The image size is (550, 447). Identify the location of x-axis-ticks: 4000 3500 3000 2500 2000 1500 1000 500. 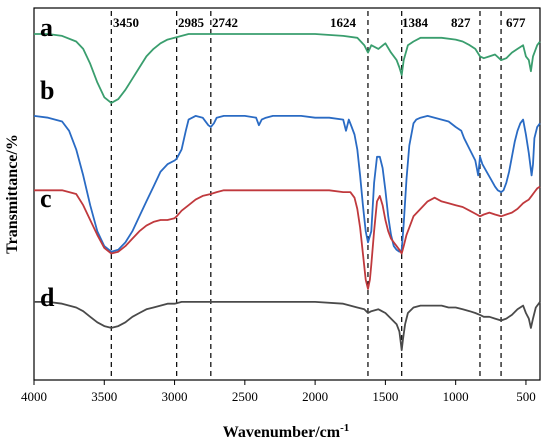
(278, 392).